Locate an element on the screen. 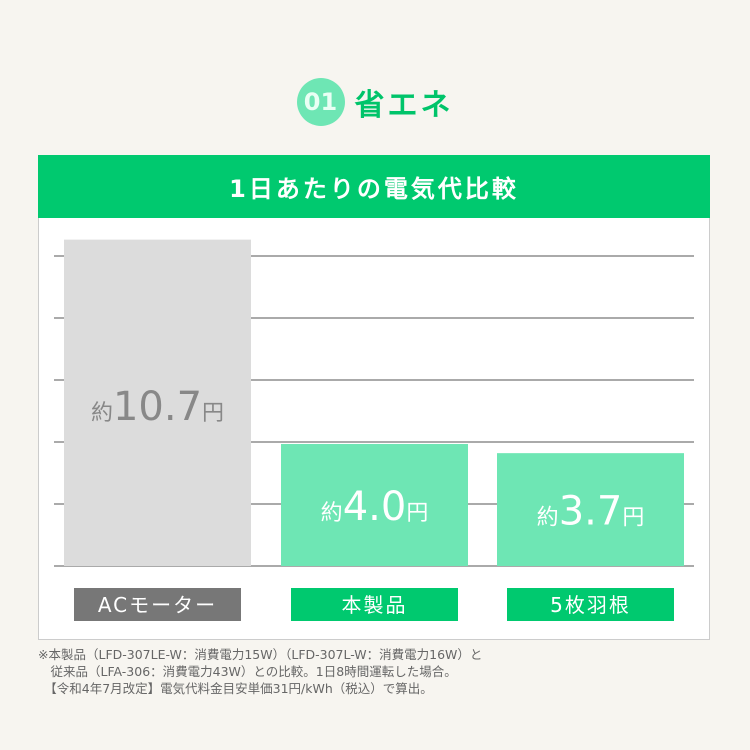 This screenshot has height=750, width=750. chart-title: 1日あたりの電気代比較 is located at coordinates (374, 186).